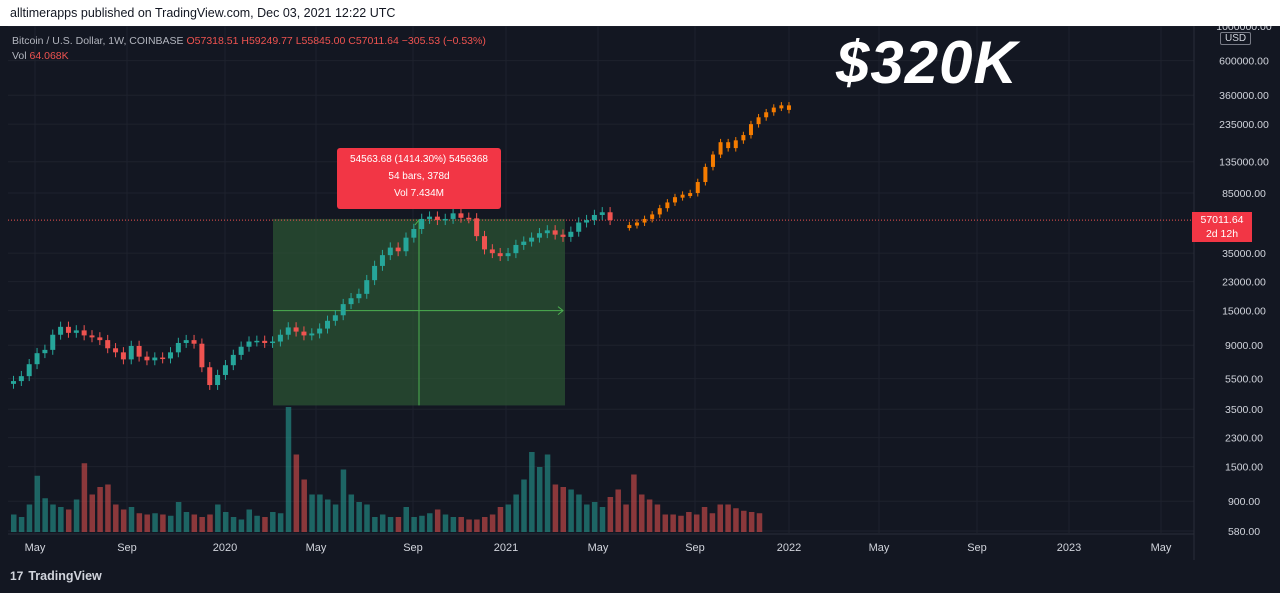 Image resolution: width=1280 pixels, height=593 pixels. I want to click on price-tick-label: 235000.00, so click(1244, 125).